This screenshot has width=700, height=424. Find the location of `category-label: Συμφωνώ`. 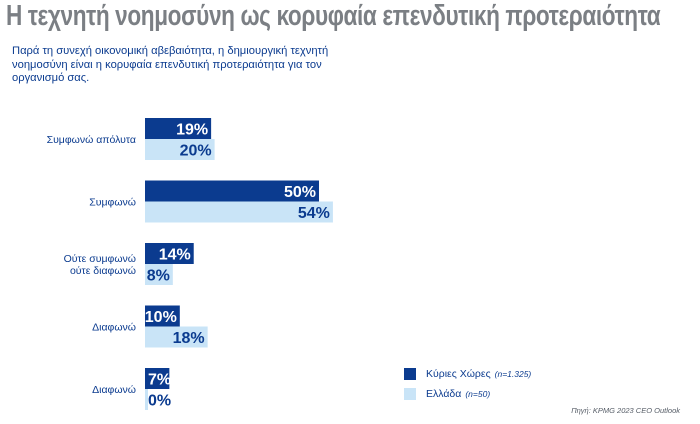

category-label: Συμφωνώ is located at coordinates (112, 203).